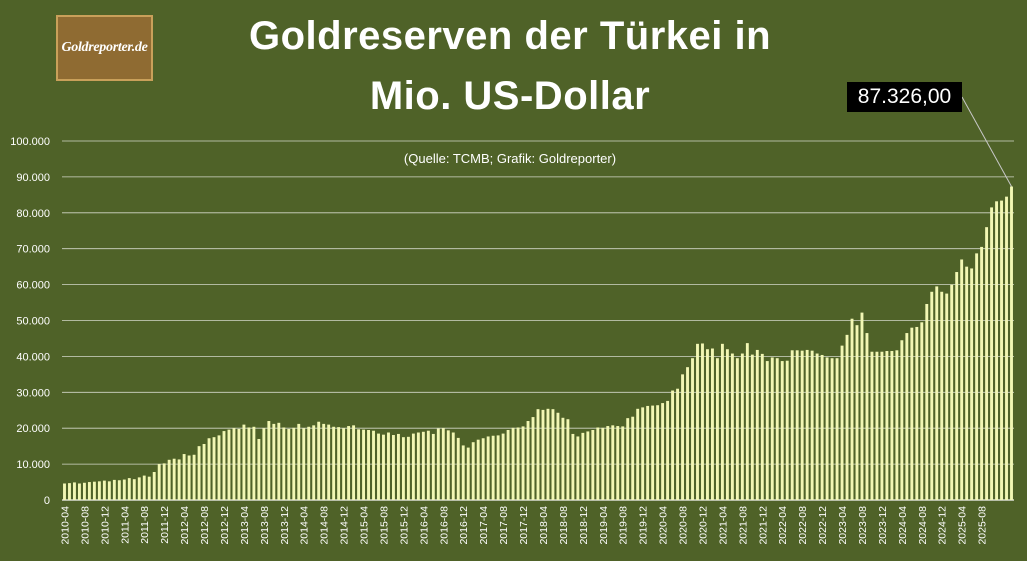 Image resolution: width=1027 pixels, height=561 pixels. I want to click on logo-text: Goldreporter.de, so click(104, 47).